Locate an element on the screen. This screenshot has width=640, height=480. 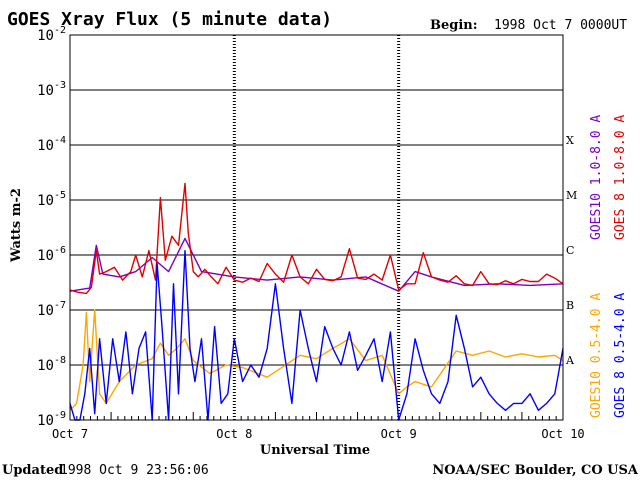
flare-class-labels: A B C M X is located at coordinates (571, 250).